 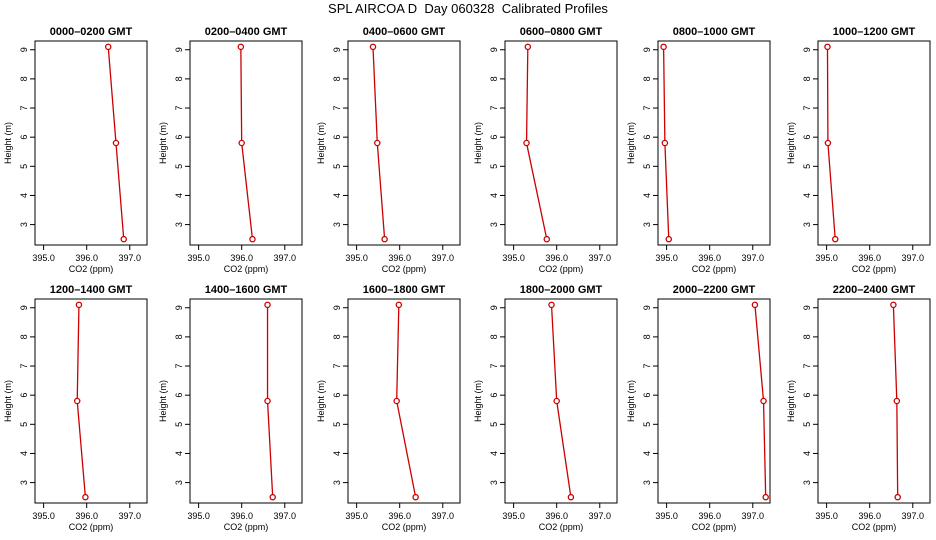 I want to click on panel-title: 1600–1800 GMT, so click(x=404, y=290).